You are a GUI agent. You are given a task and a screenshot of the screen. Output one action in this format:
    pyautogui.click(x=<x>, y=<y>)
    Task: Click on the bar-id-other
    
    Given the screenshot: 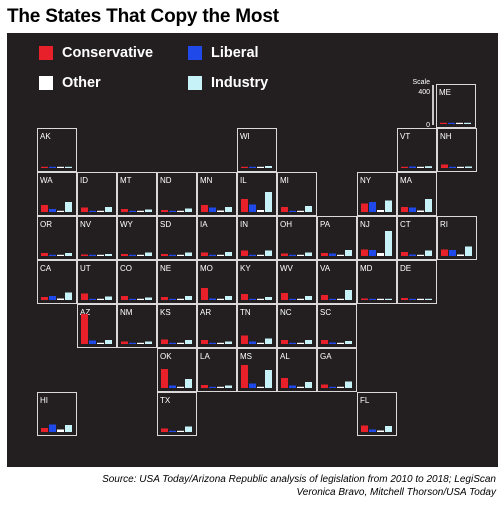 What is the action you would take?
    pyautogui.click(x=100, y=211)
    